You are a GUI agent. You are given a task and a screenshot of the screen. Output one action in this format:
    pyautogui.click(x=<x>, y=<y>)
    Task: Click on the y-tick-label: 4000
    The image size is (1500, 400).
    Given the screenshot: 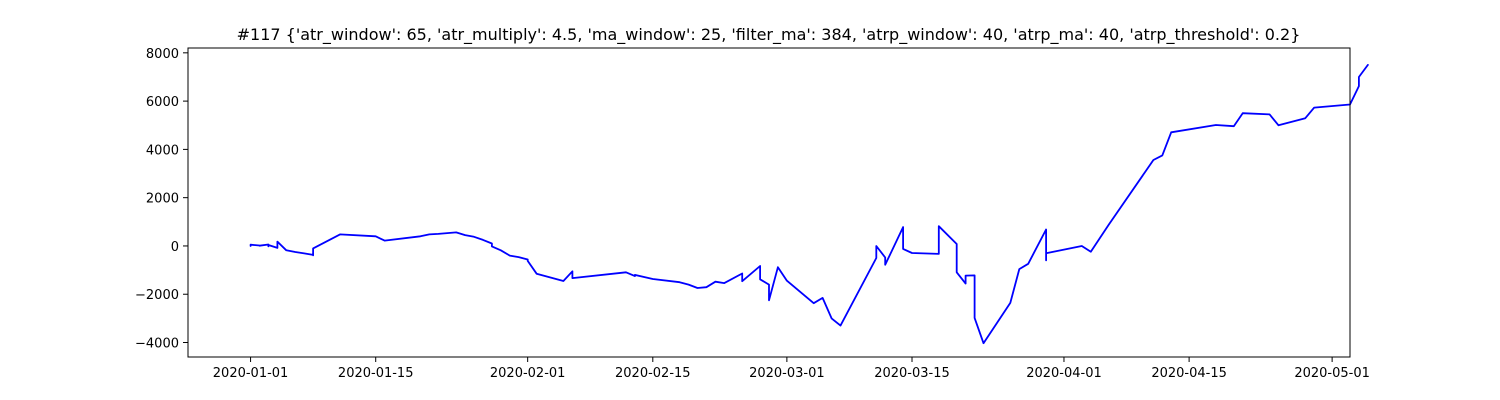 What is the action you would take?
    pyautogui.click(x=162, y=150)
    